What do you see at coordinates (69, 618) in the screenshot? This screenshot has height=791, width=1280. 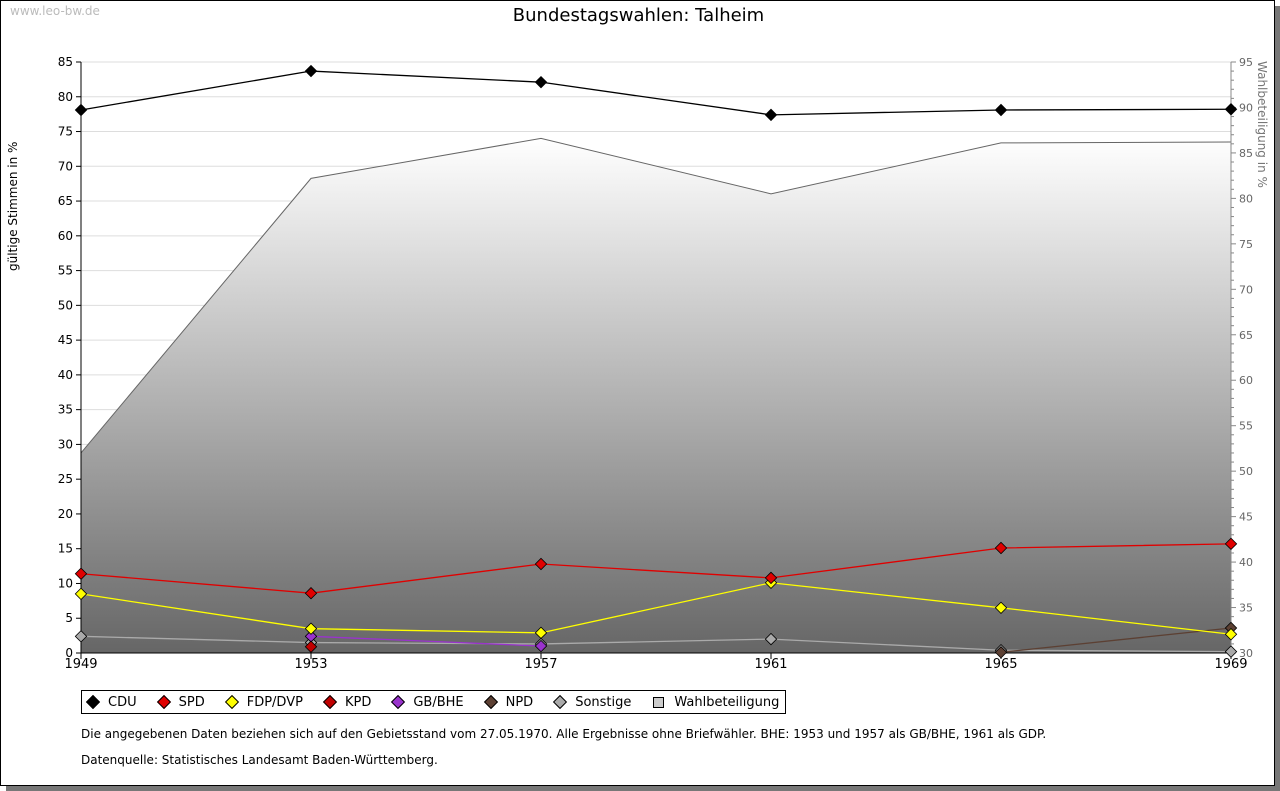 I see `y-tick-label: 5` at bounding box center [69, 618].